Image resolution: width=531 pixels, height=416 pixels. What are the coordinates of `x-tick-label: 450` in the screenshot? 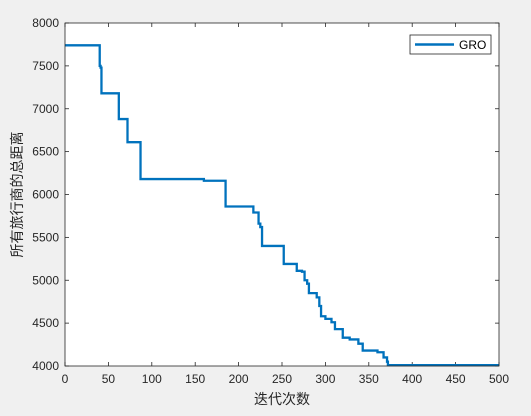 It's located at (456, 379).